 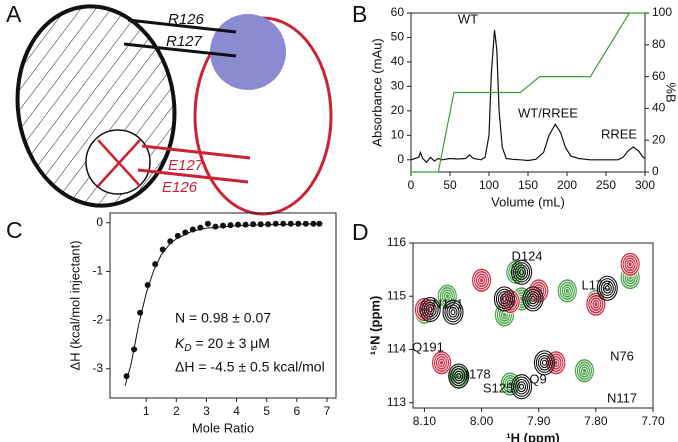 What do you see at coordinates (539, 421) in the screenshot?
I see `x-tick-label: 7.90` at bounding box center [539, 421].